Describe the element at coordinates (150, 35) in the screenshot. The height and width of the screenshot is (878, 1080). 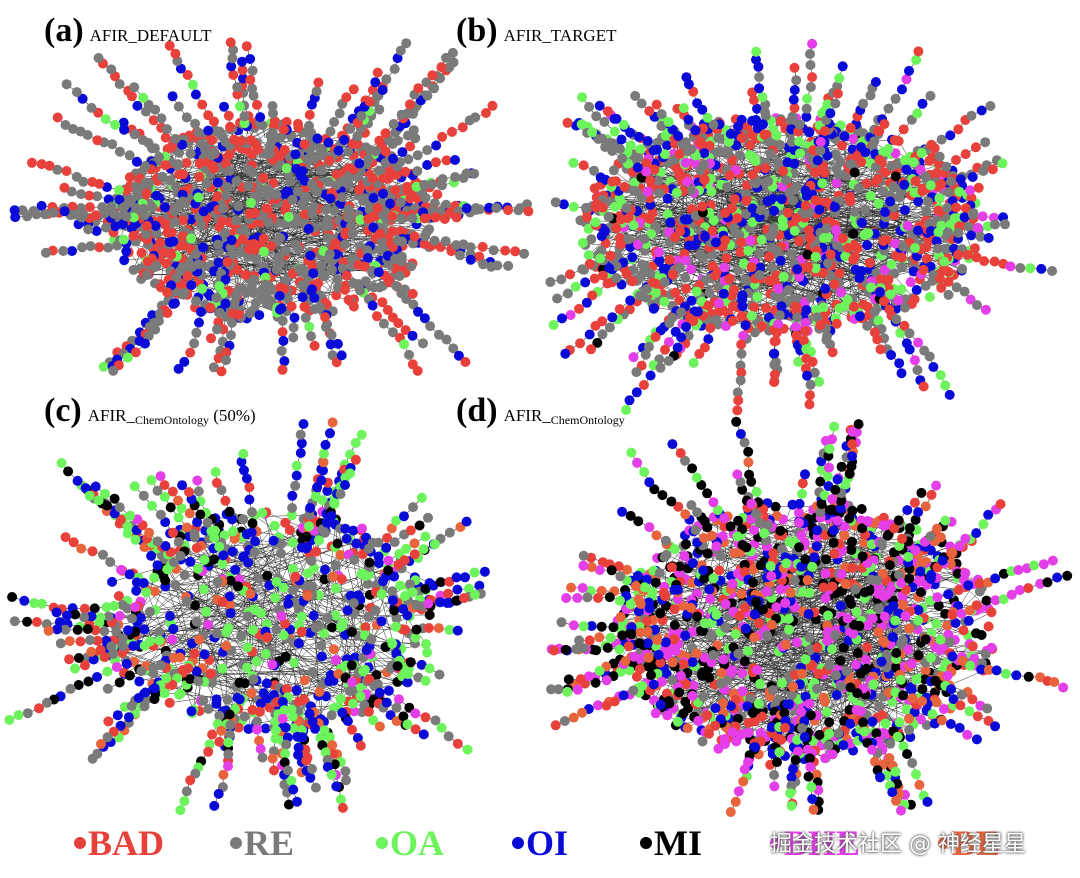
I see `method-name: AFIR_DEFAULT` at that location.